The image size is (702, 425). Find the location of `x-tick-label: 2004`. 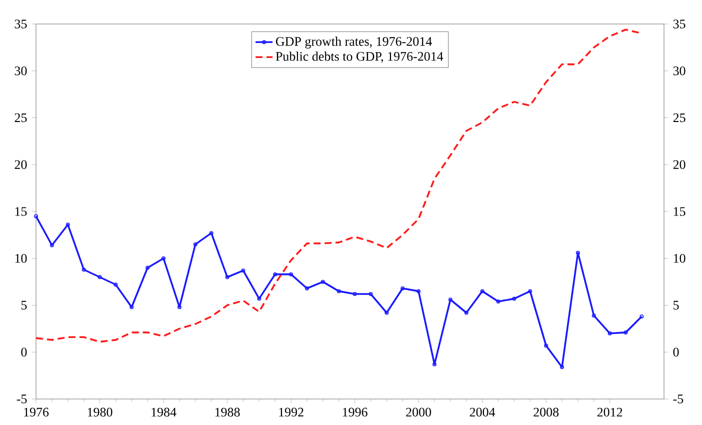

x-tick-label: 2004 is located at coordinates (483, 412).